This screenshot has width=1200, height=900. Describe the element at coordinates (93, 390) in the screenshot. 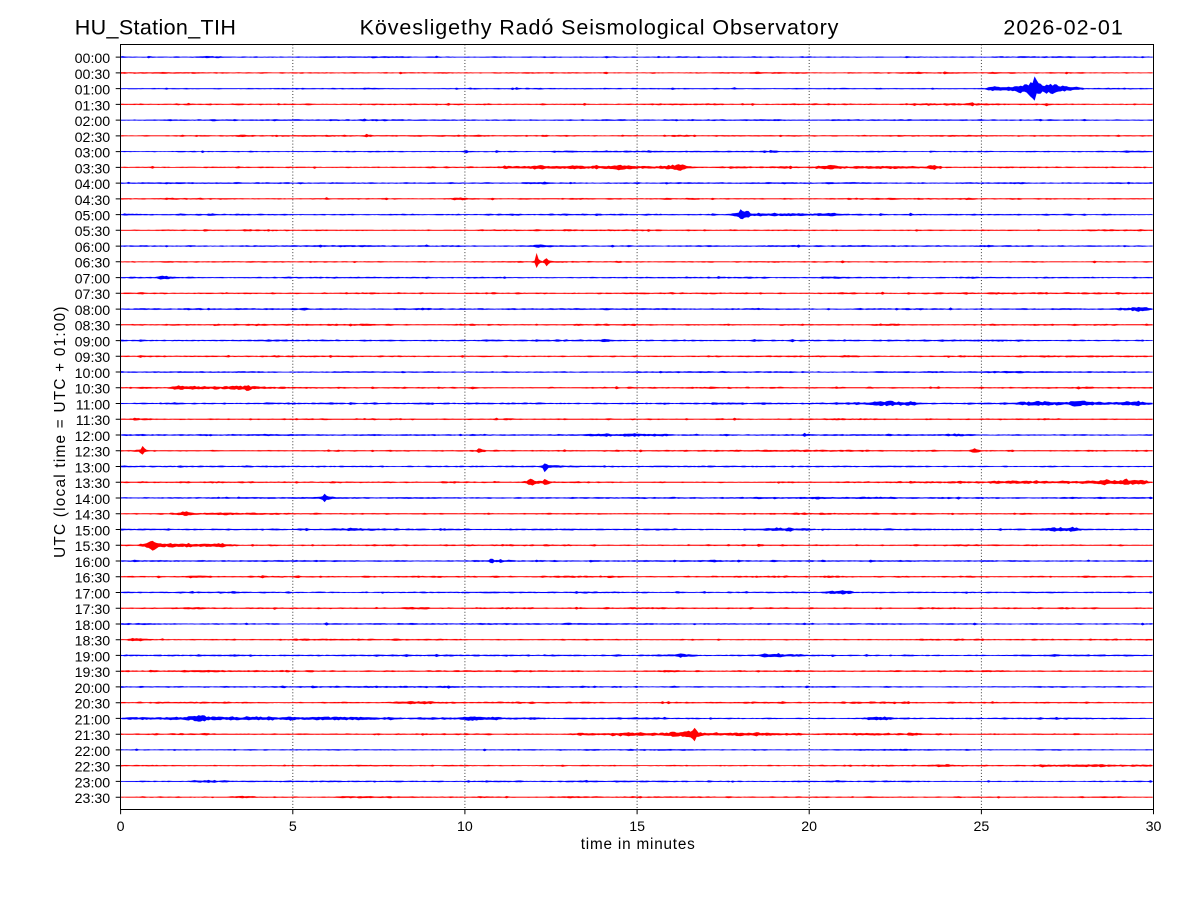

I see `svg-text: 10:30` at that location.